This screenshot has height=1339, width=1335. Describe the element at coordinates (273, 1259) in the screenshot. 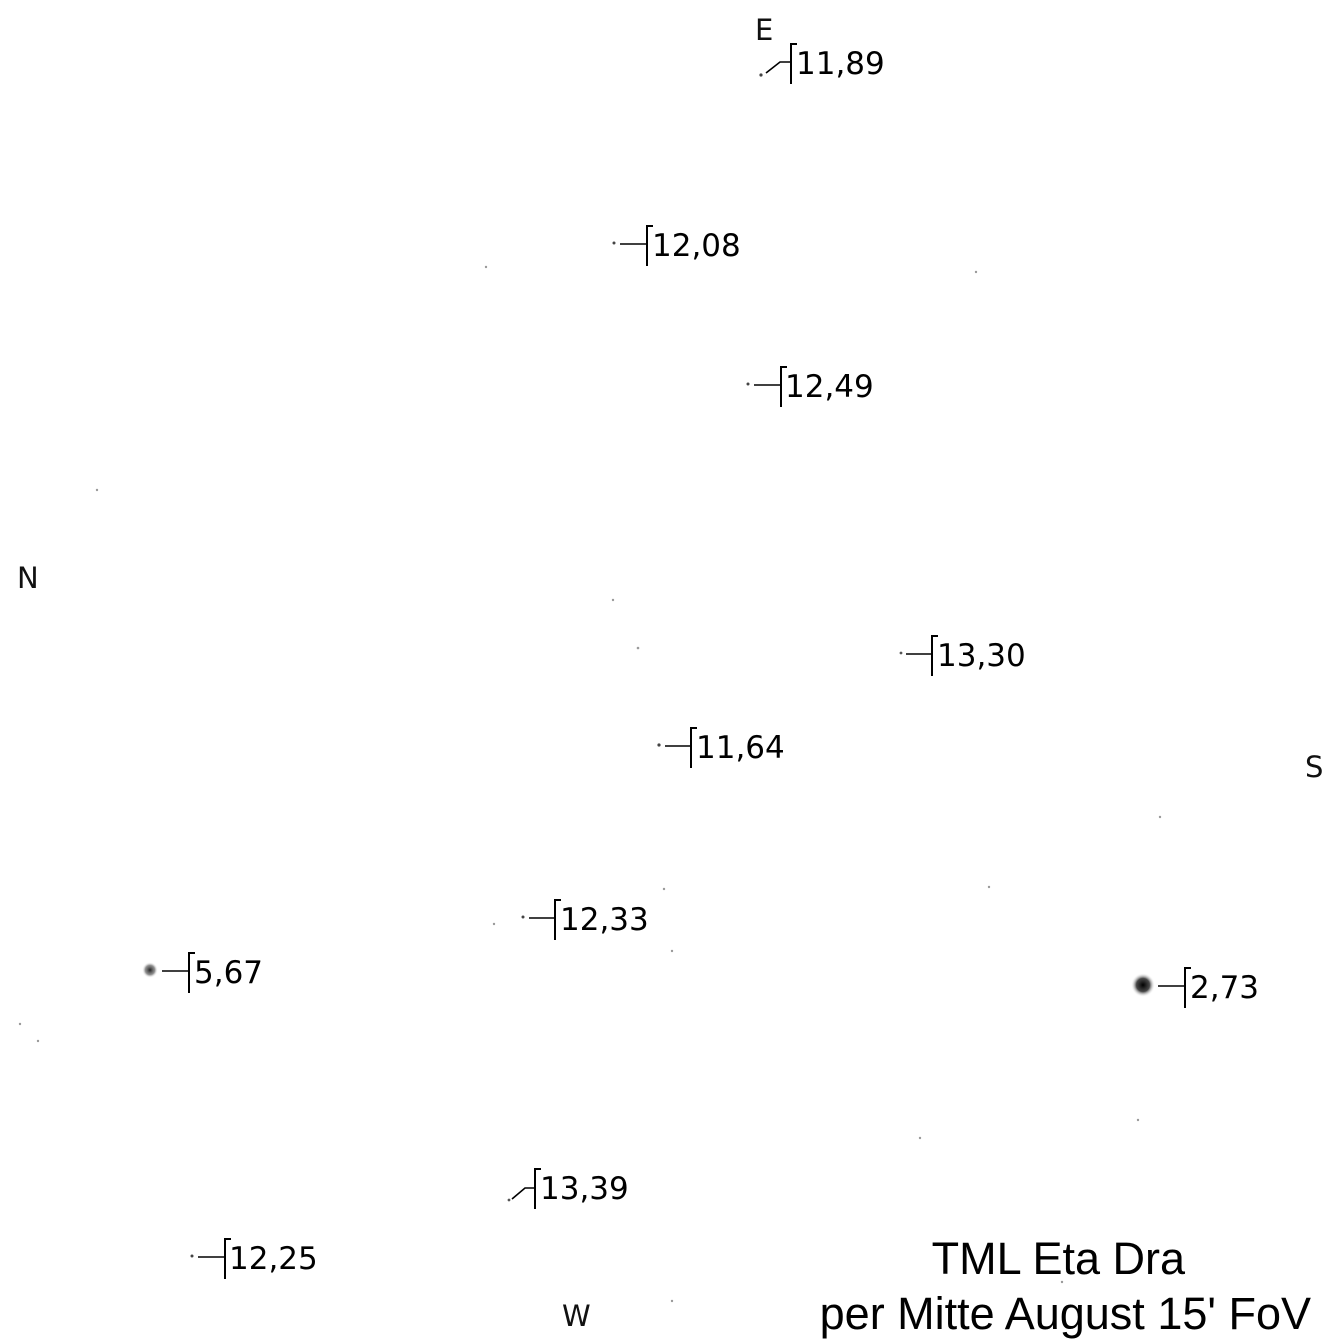

I see `star-magnitude-label: 12,25` at that location.